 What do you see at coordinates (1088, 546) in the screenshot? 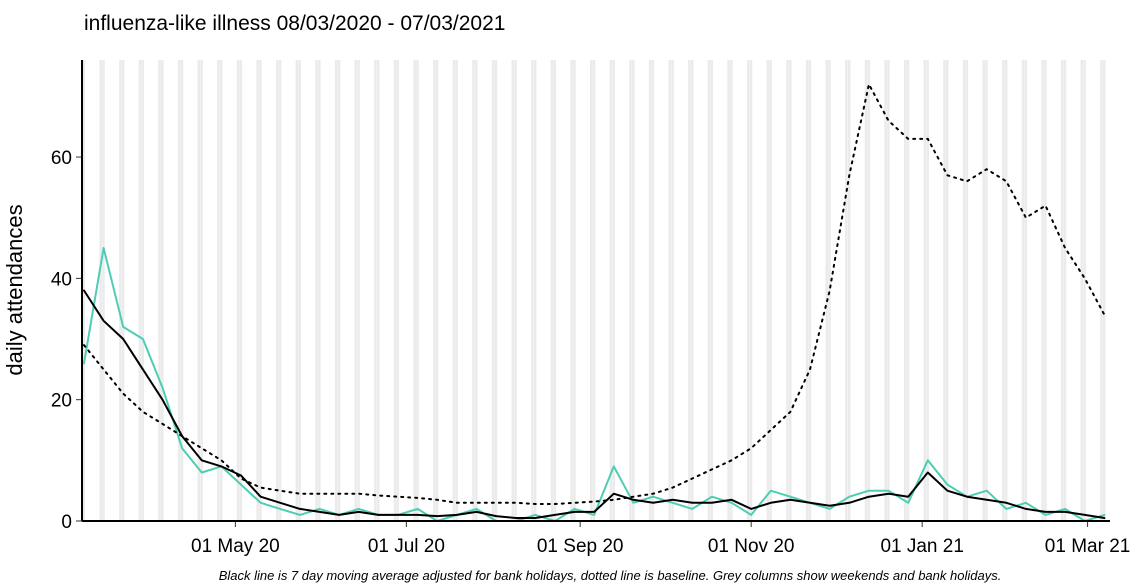
I see `x-tick-label: 01 Mar 21` at bounding box center [1088, 546].